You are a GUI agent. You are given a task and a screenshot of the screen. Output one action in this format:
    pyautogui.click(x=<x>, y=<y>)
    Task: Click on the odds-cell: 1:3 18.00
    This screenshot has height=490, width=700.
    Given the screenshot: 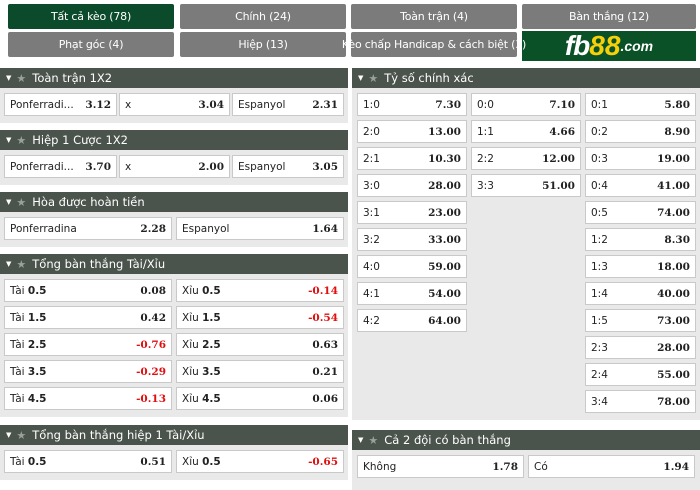 What is the action you would take?
    pyautogui.click(x=640, y=266)
    